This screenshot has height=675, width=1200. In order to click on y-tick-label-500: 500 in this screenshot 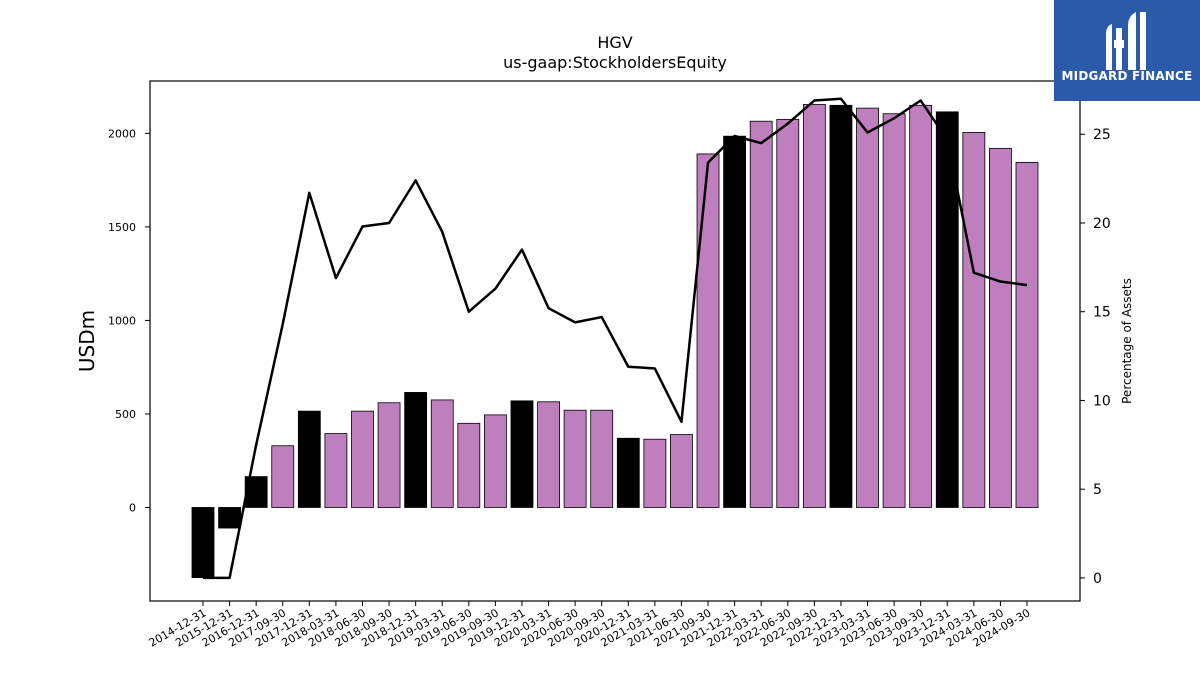, I will do `click(125, 414)`.